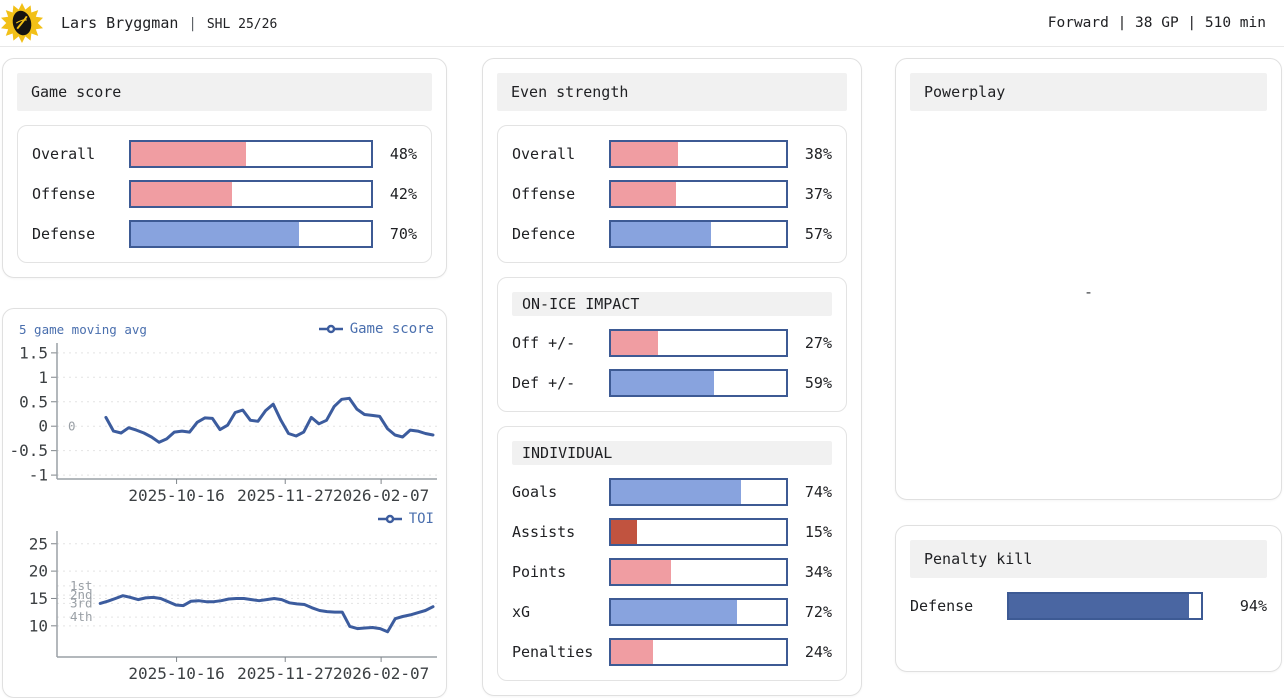 This screenshot has width=1284, height=698. What do you see at coordinates (818, 194) in the screenshot?
I see `stat-value: 37%` at bounding box center [818, 194].